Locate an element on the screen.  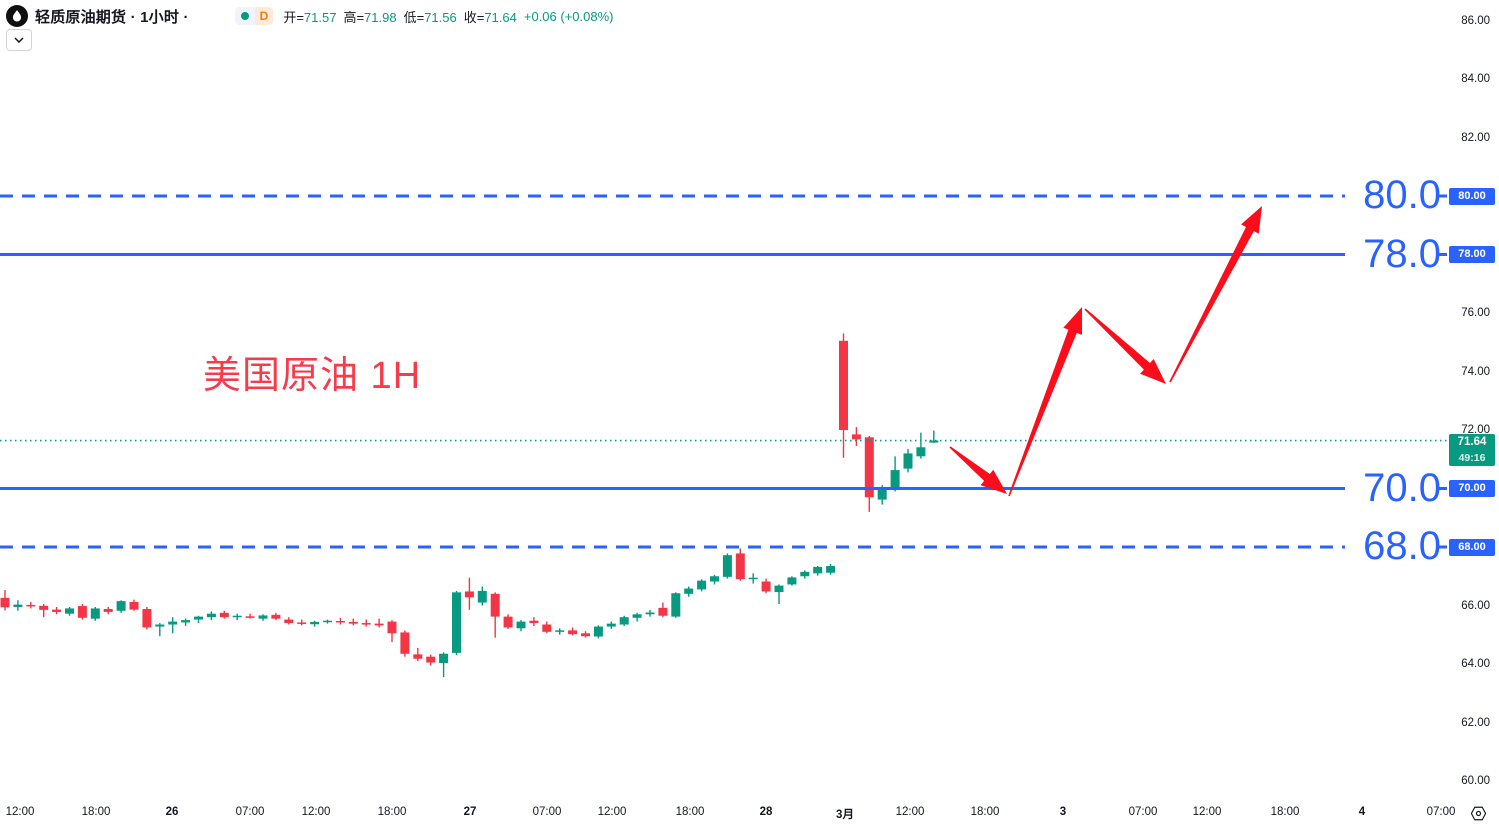
oil-drop-logo-icon is located at coordinates (17, 16).